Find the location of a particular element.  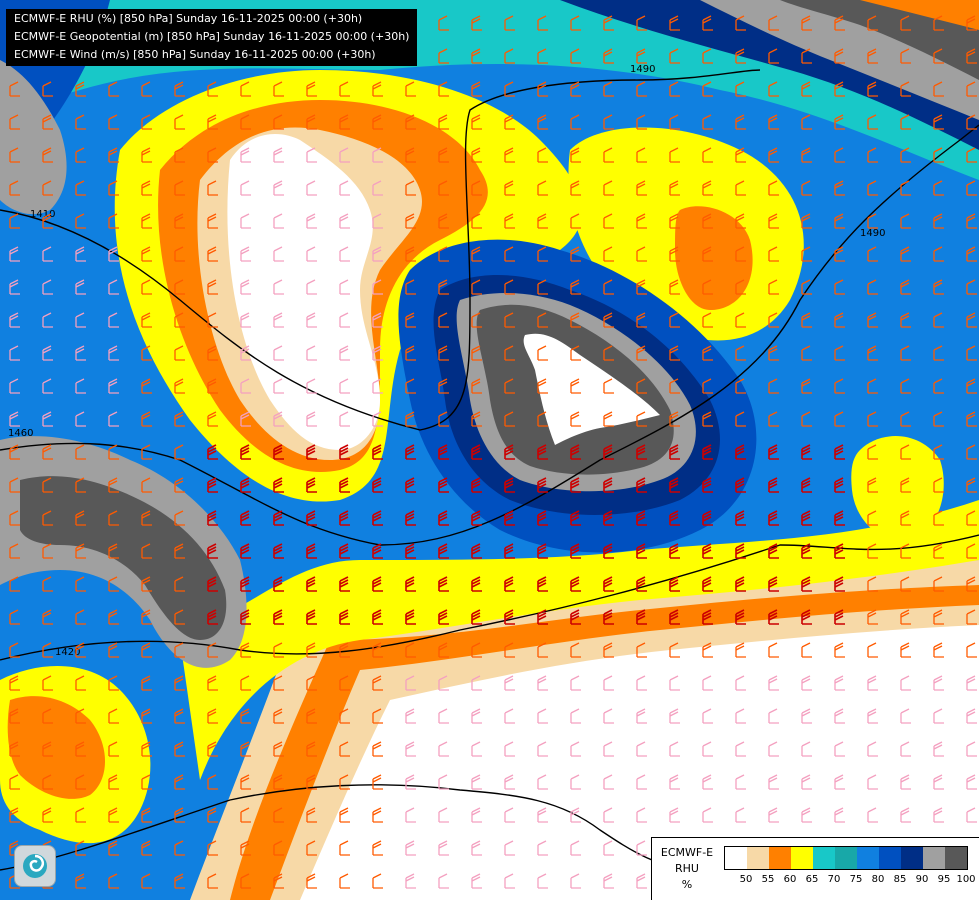

legend-tick-label: 65 is located at coordinates (812, 879).